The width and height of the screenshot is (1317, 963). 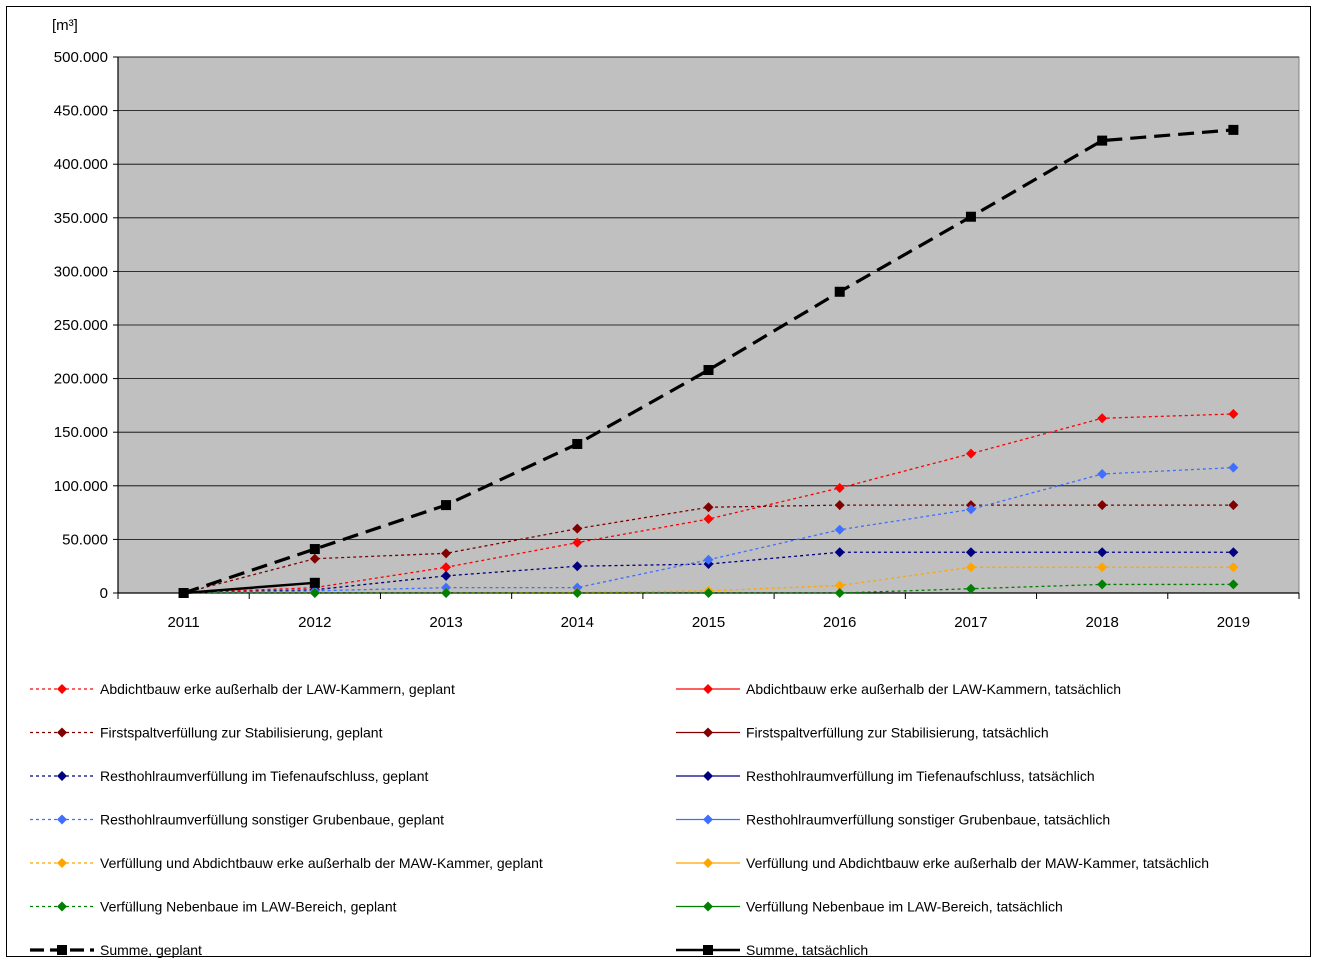 I want to click on y-tick-label: 450.000, so click(x=81, y=111).